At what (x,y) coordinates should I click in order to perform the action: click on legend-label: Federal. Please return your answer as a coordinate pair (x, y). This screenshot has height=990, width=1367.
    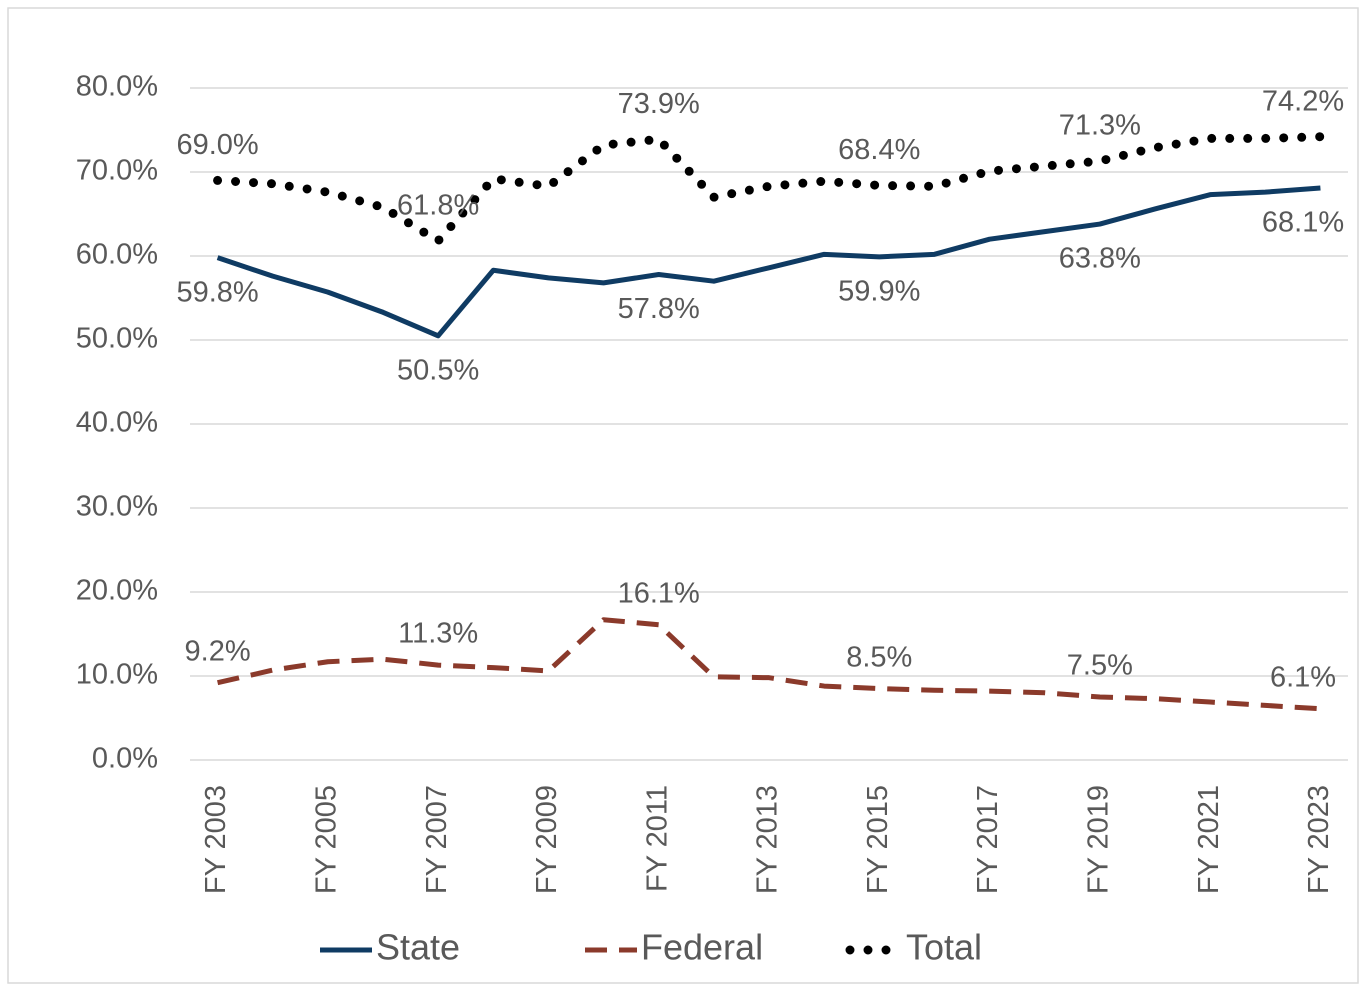
    Looking at the image, I should click on (702, 947).